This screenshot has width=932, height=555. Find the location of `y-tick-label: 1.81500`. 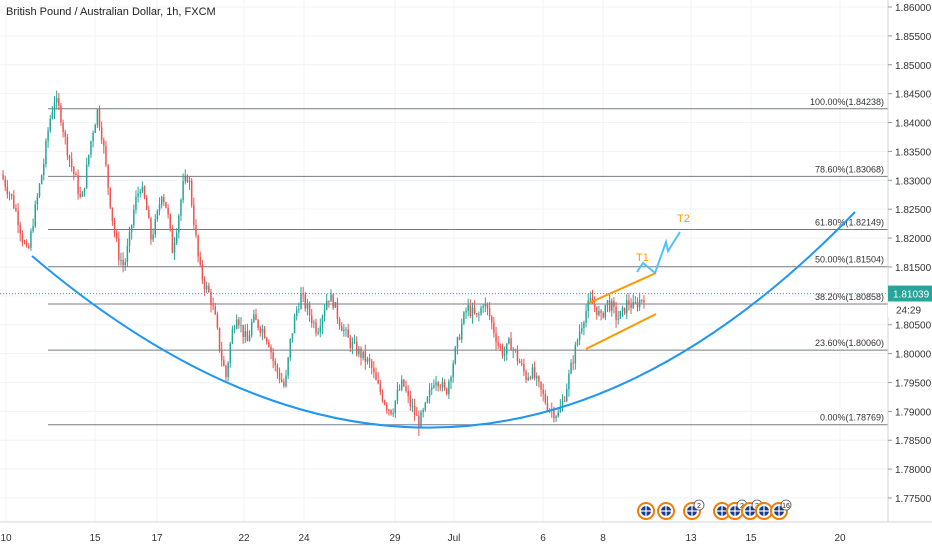

y-tick-label: 1.81500 is located at coordinates (913, 268).